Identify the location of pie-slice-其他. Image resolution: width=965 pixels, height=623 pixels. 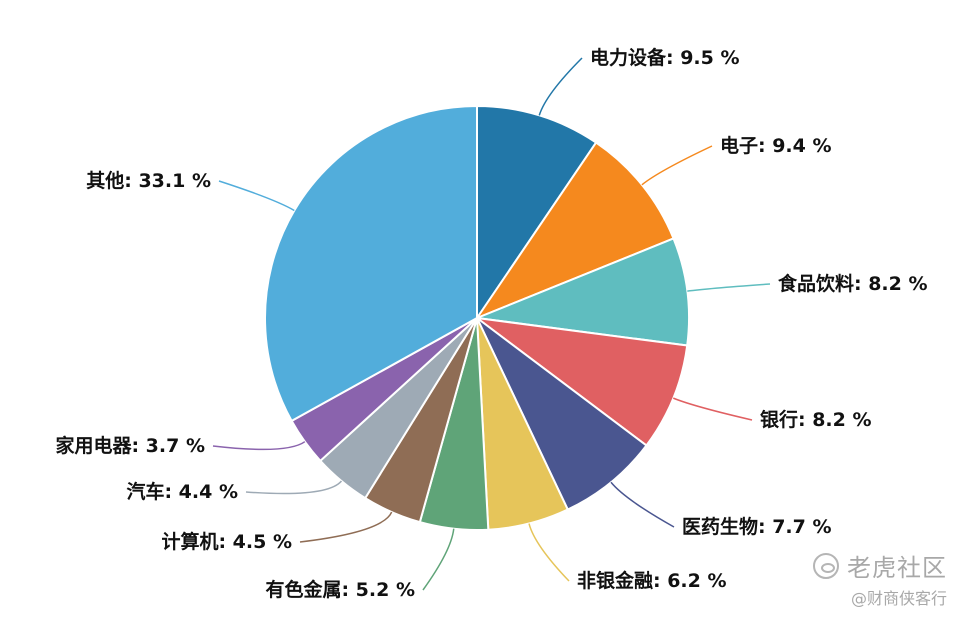
(371, 263).